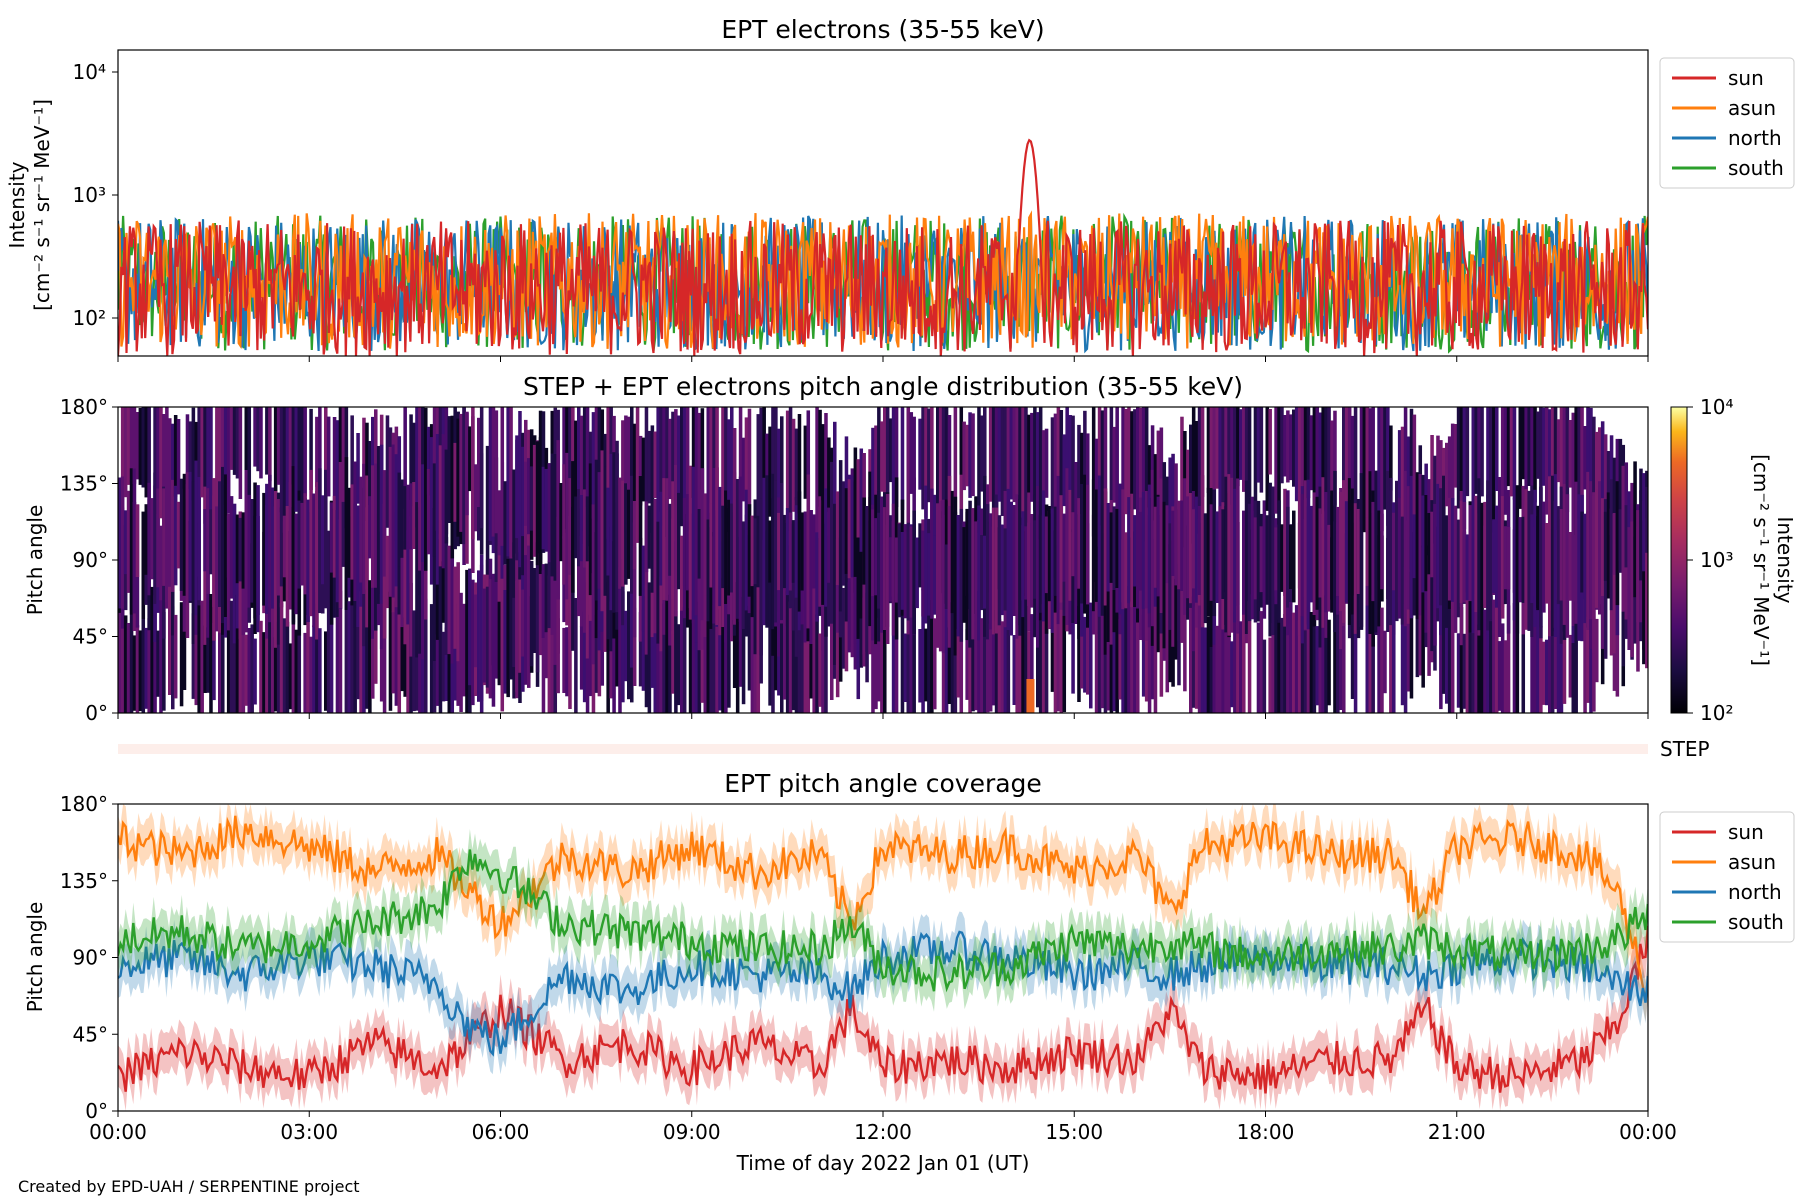 This screenshot has height=1200, width=1800. I want to click on x-tick-label: 06:00, so click(501, 1132).